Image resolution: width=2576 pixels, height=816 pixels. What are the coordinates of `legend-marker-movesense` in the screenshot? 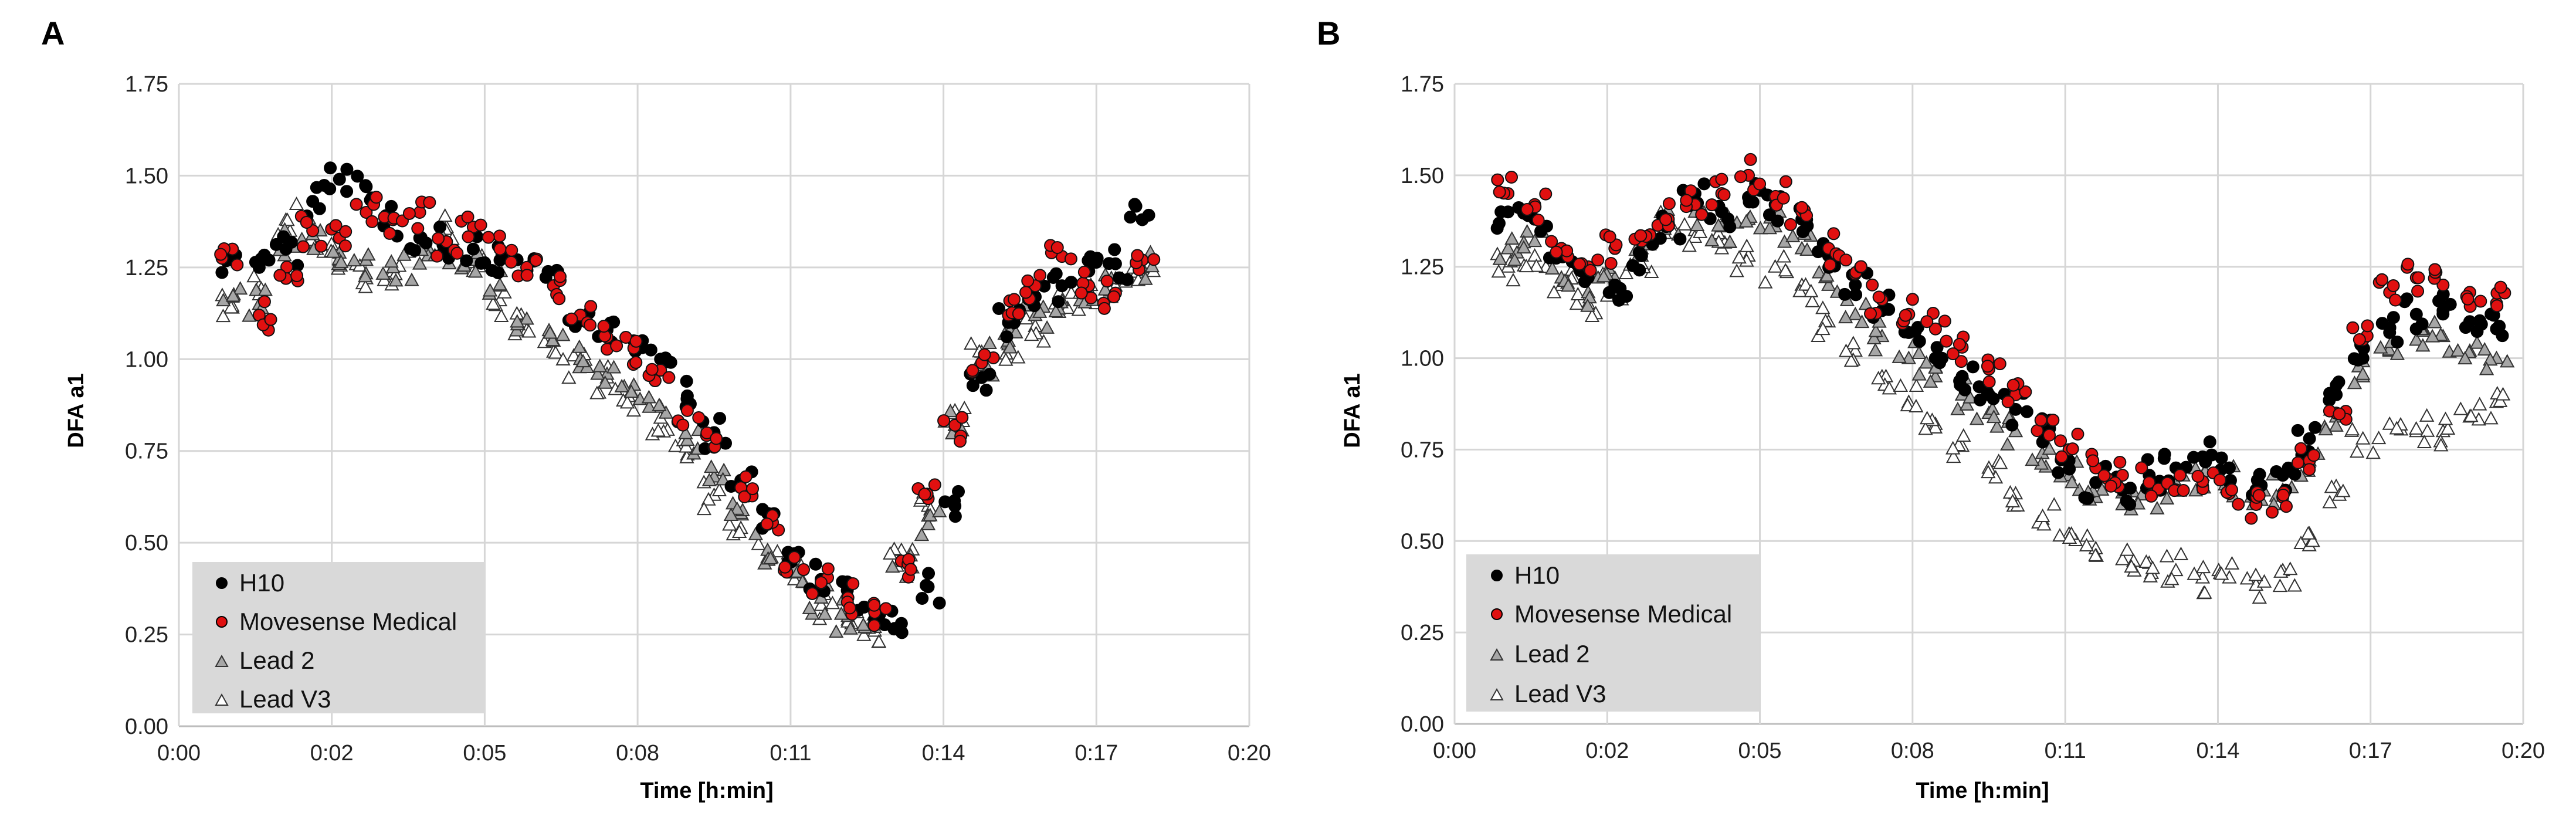 It's located at (1497, 614).